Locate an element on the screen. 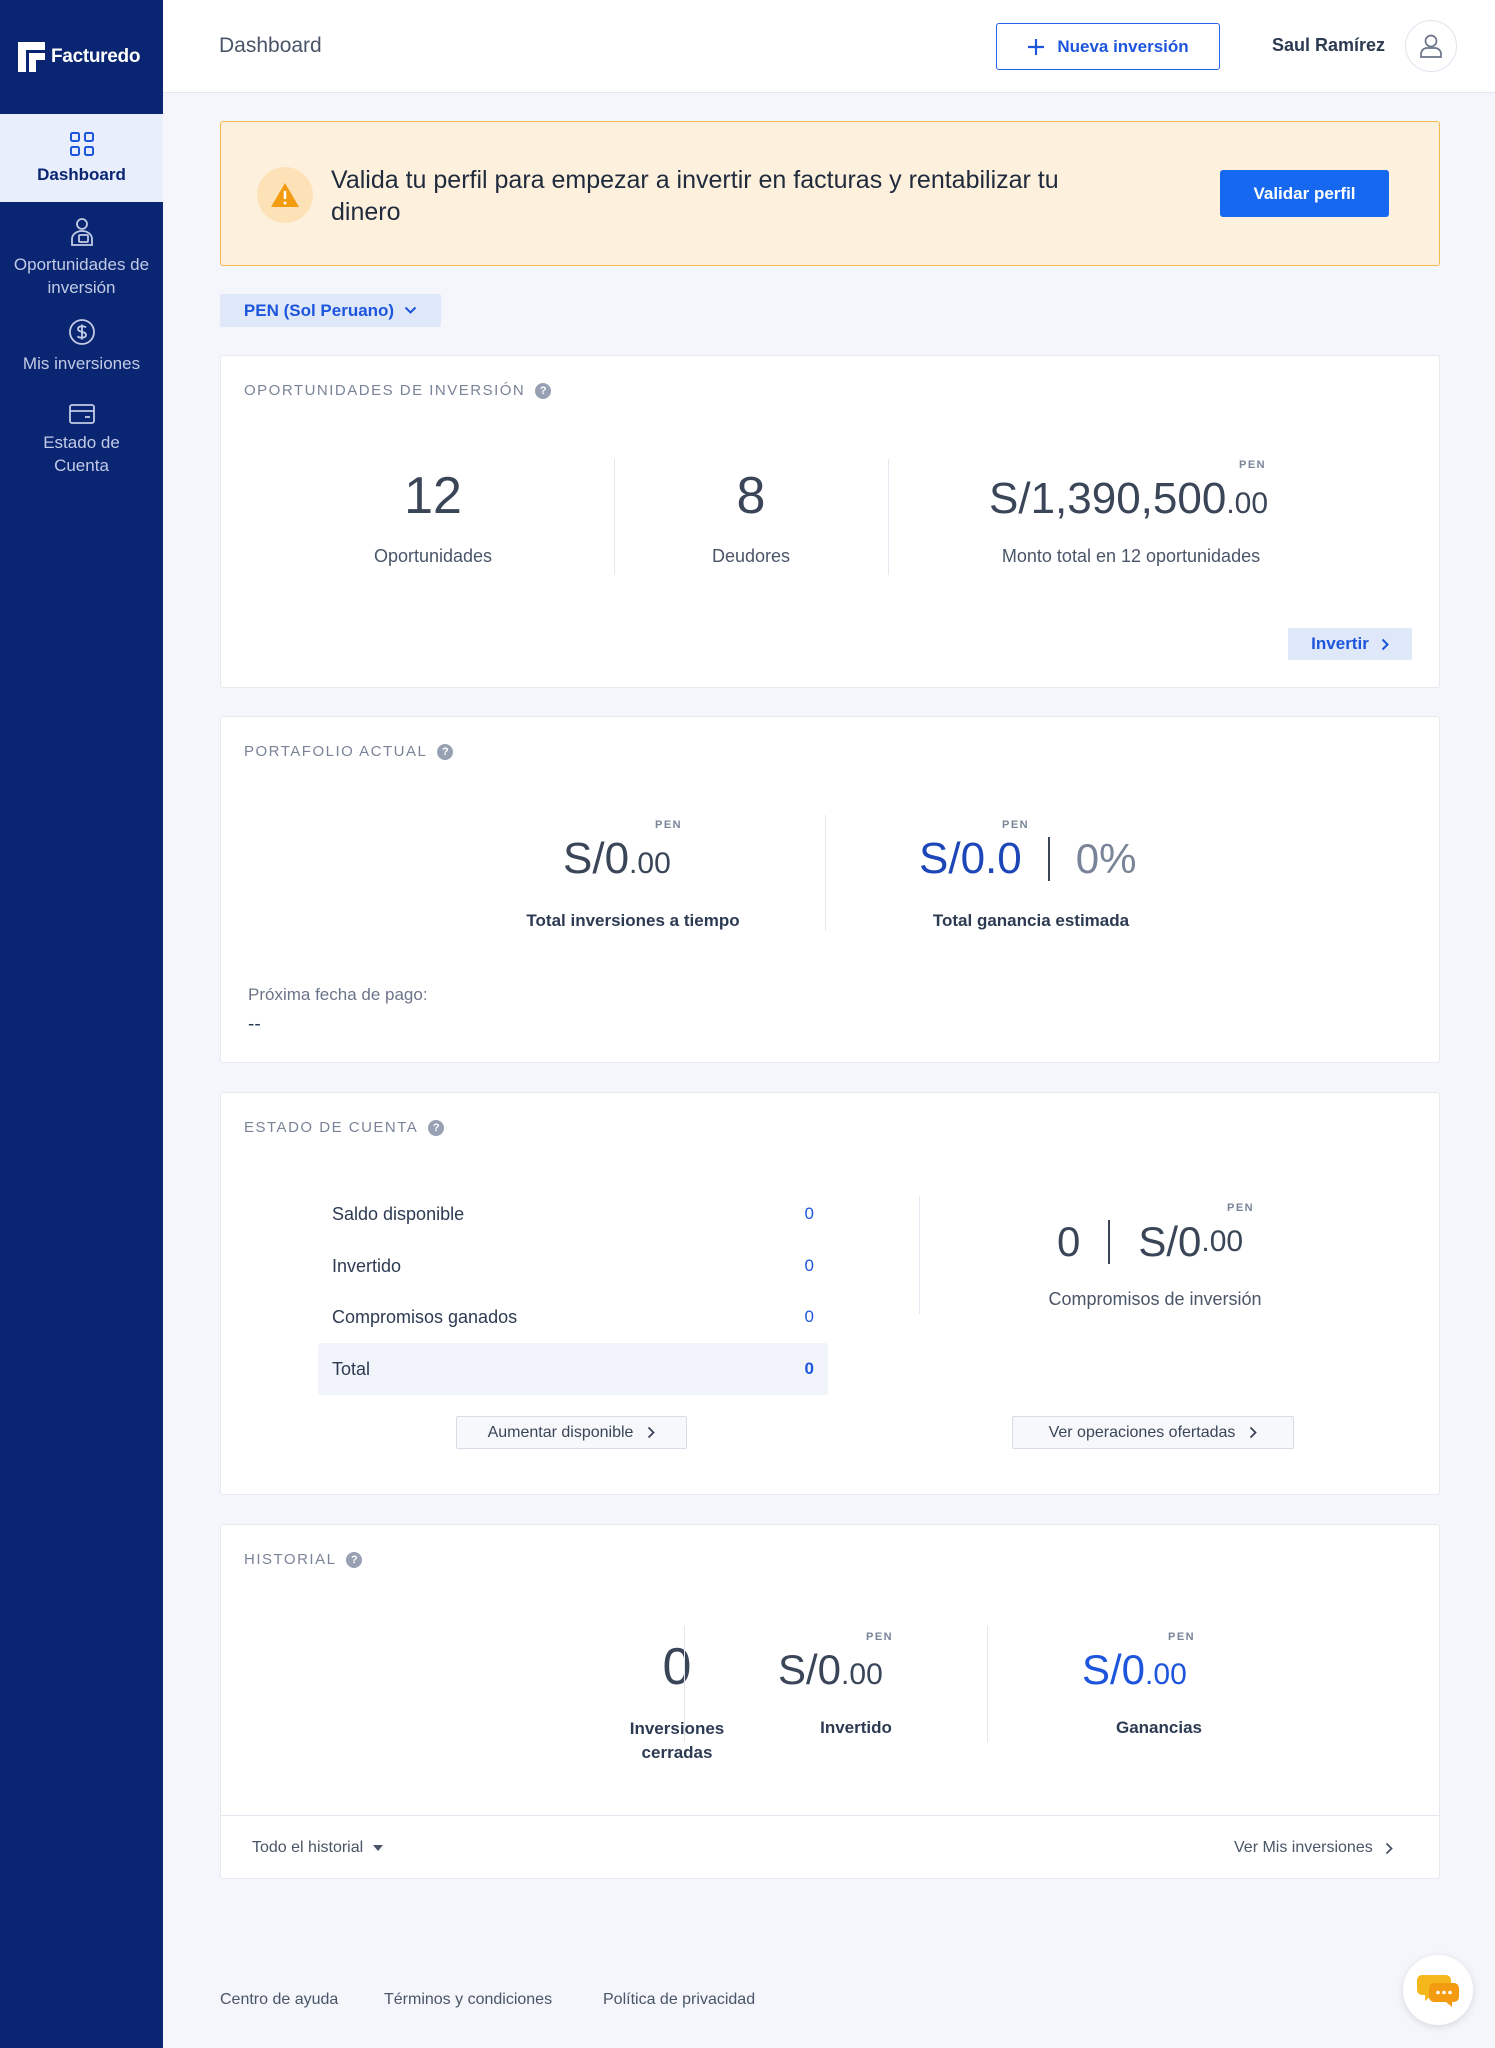  new-investment-button: Nueva inversión is located at coordinates (1108, 46).